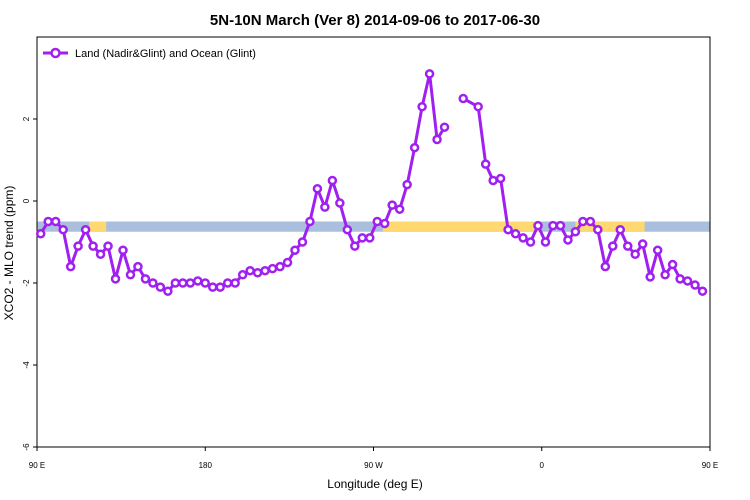  Describe the element at coordinates (542, 465) in the screenshot. I see `x-tick-label: 0` at that location.